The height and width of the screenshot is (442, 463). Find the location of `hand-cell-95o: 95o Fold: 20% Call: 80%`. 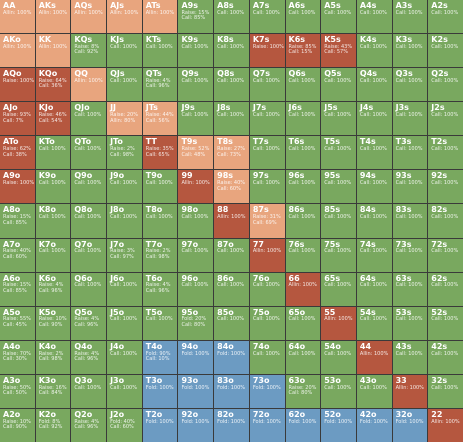

hand-cell-95o: 95o Fold: 20% Call: 80% is located at coordinates (196, 323).